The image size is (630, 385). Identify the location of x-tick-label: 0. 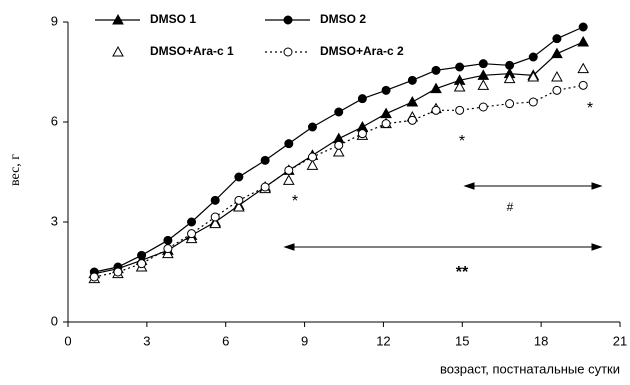
(67, 340).